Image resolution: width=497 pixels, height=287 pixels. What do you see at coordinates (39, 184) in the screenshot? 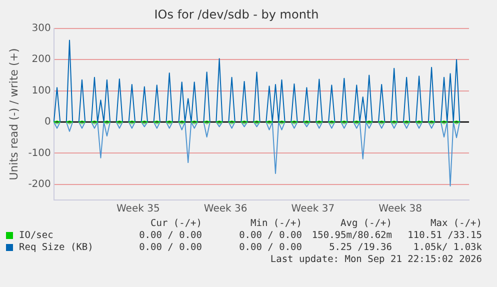
I see `y-tick-label: -200` at bounding box center [39, 184].